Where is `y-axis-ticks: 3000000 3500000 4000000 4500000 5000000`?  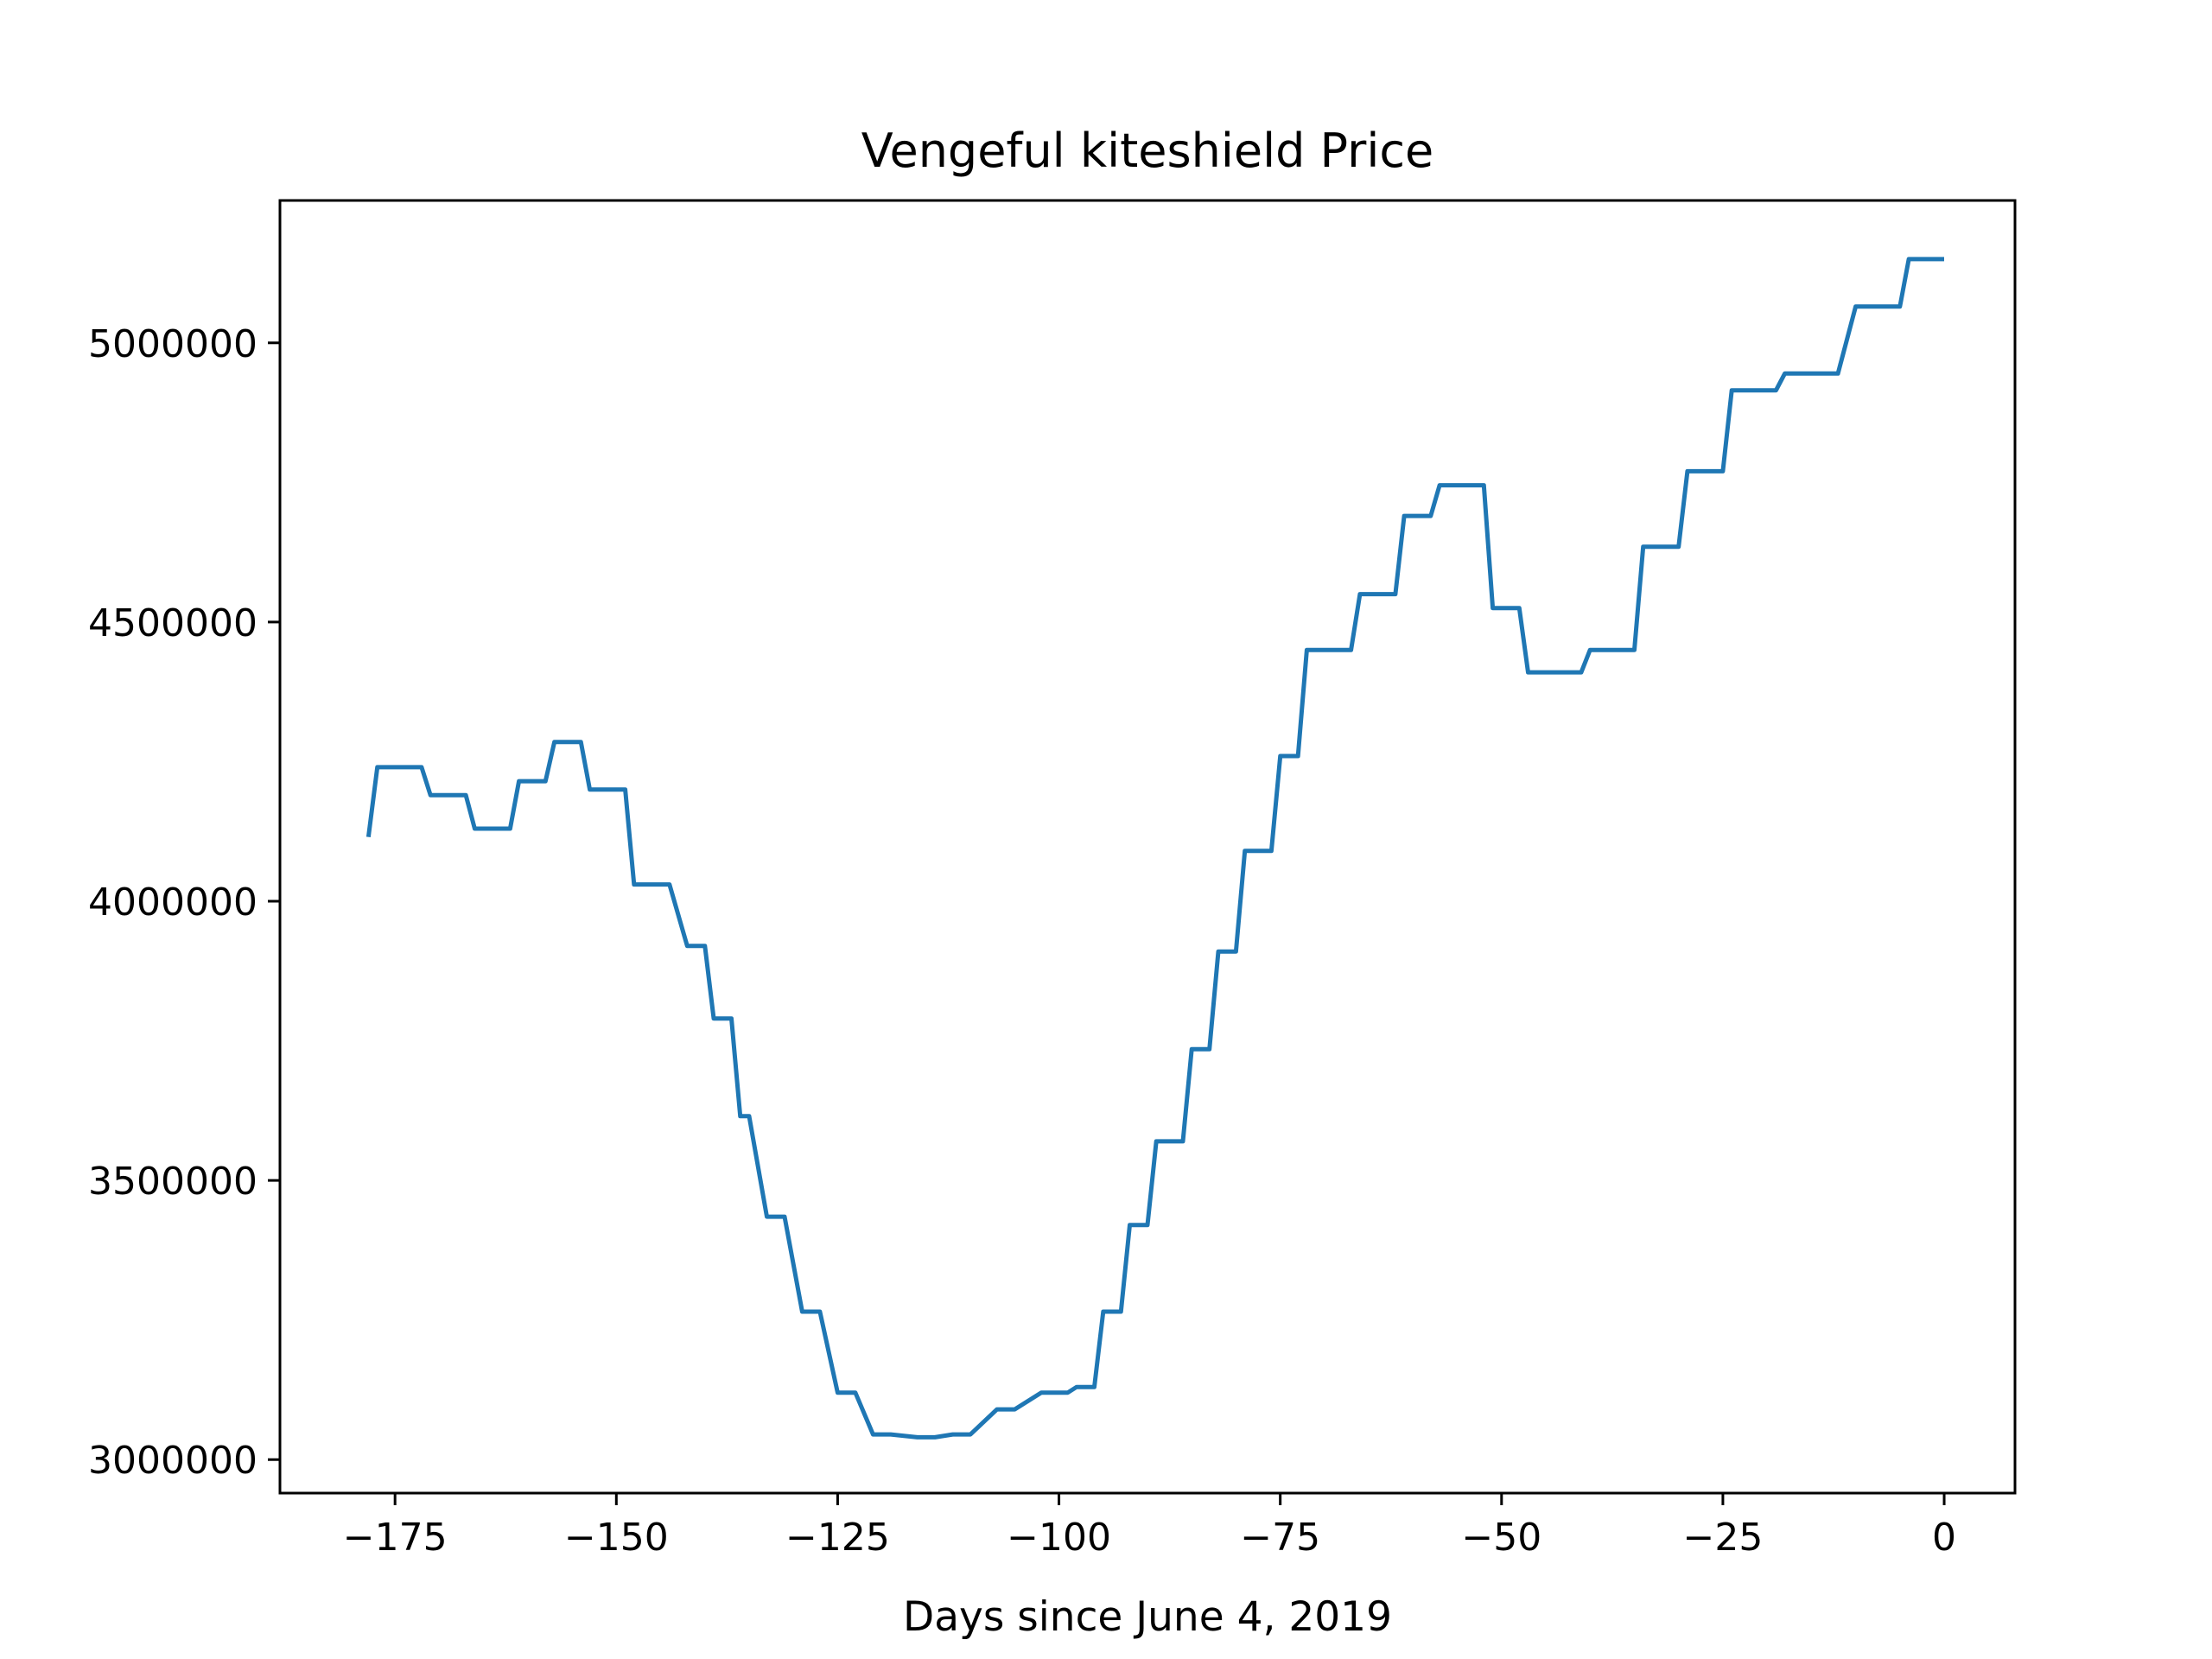
y-axis-ticks: 3000000 3500000 4000000 4500000 5000000 is located at coordinates (184, 902).